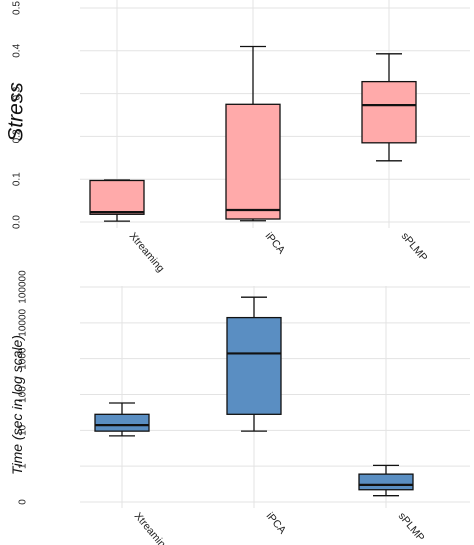 The width and height of the screenshot is (474, 545). I want to click on y-axis-label: Stress, so click(15, 112).